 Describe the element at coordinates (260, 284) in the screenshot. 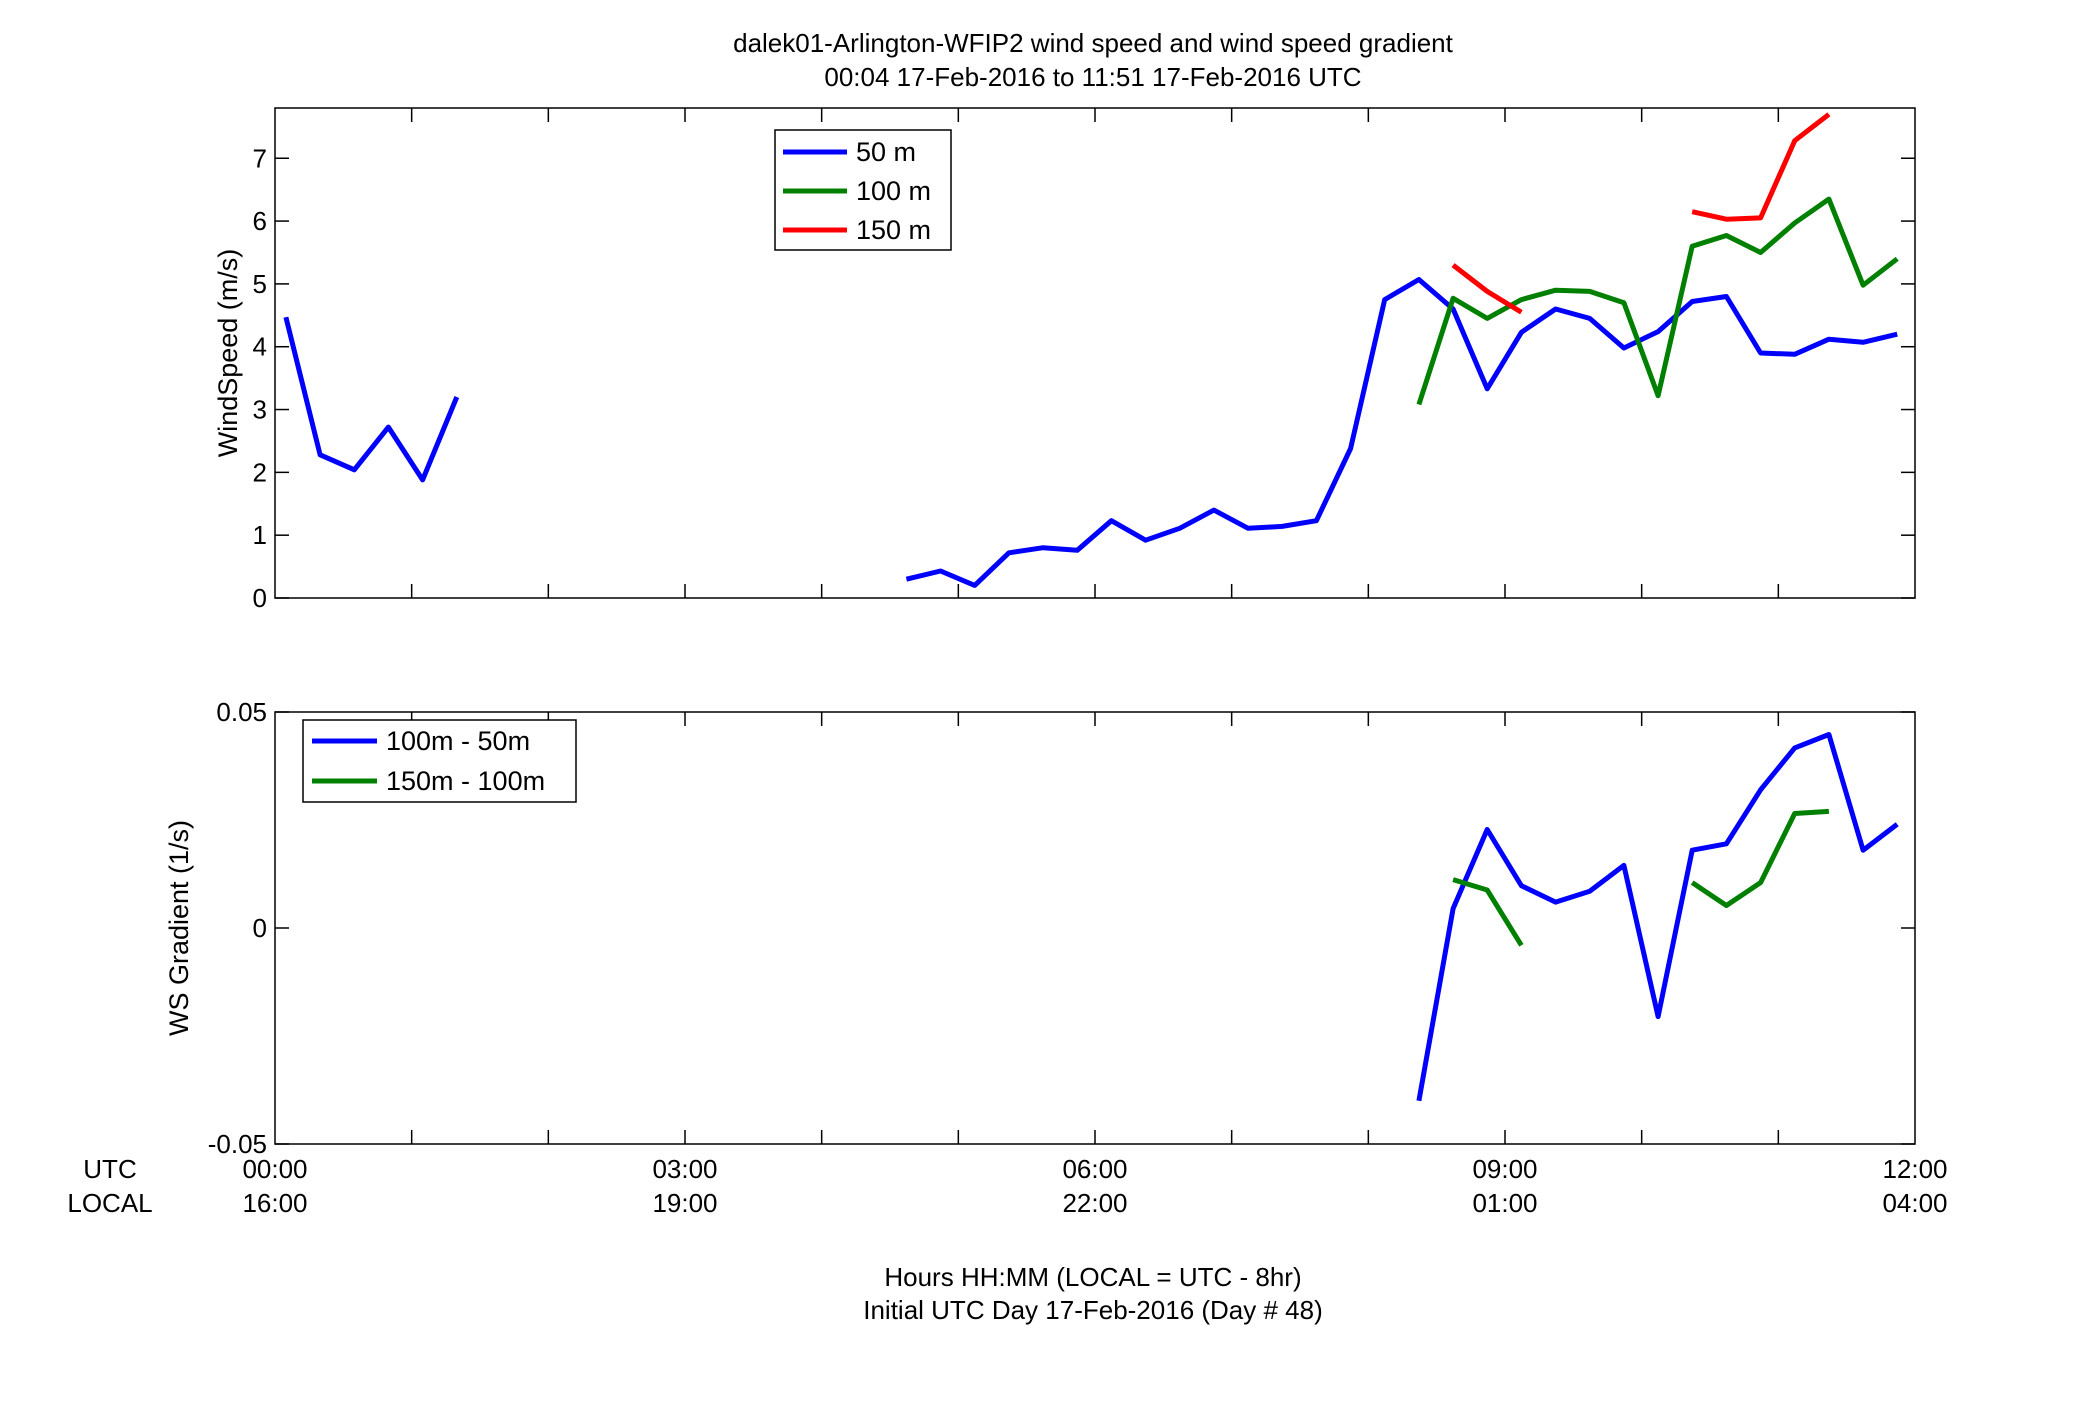

I see `windspeed-ytick-label: 5` at that location.